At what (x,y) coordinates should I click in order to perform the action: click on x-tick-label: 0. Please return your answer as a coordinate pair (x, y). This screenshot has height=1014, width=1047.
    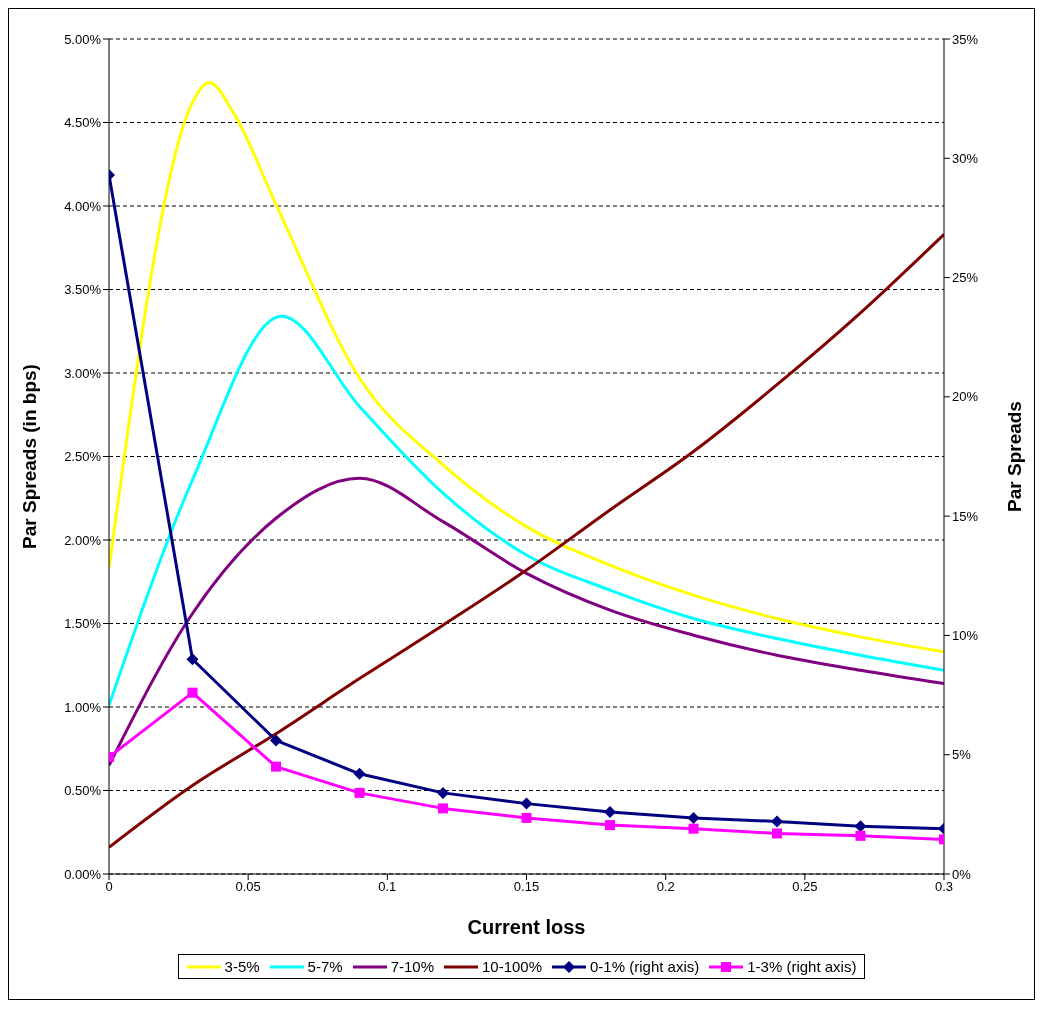
    Looking at the image, I should click on (109, 887).